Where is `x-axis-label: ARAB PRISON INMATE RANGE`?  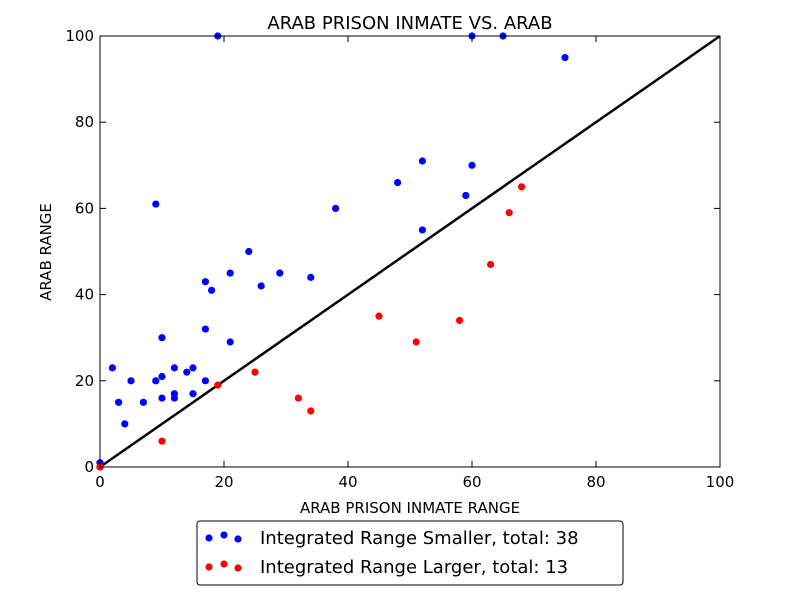 x-axis-label: ARAB PRISON INMATE RANGE is located at coordinates (410, 508).